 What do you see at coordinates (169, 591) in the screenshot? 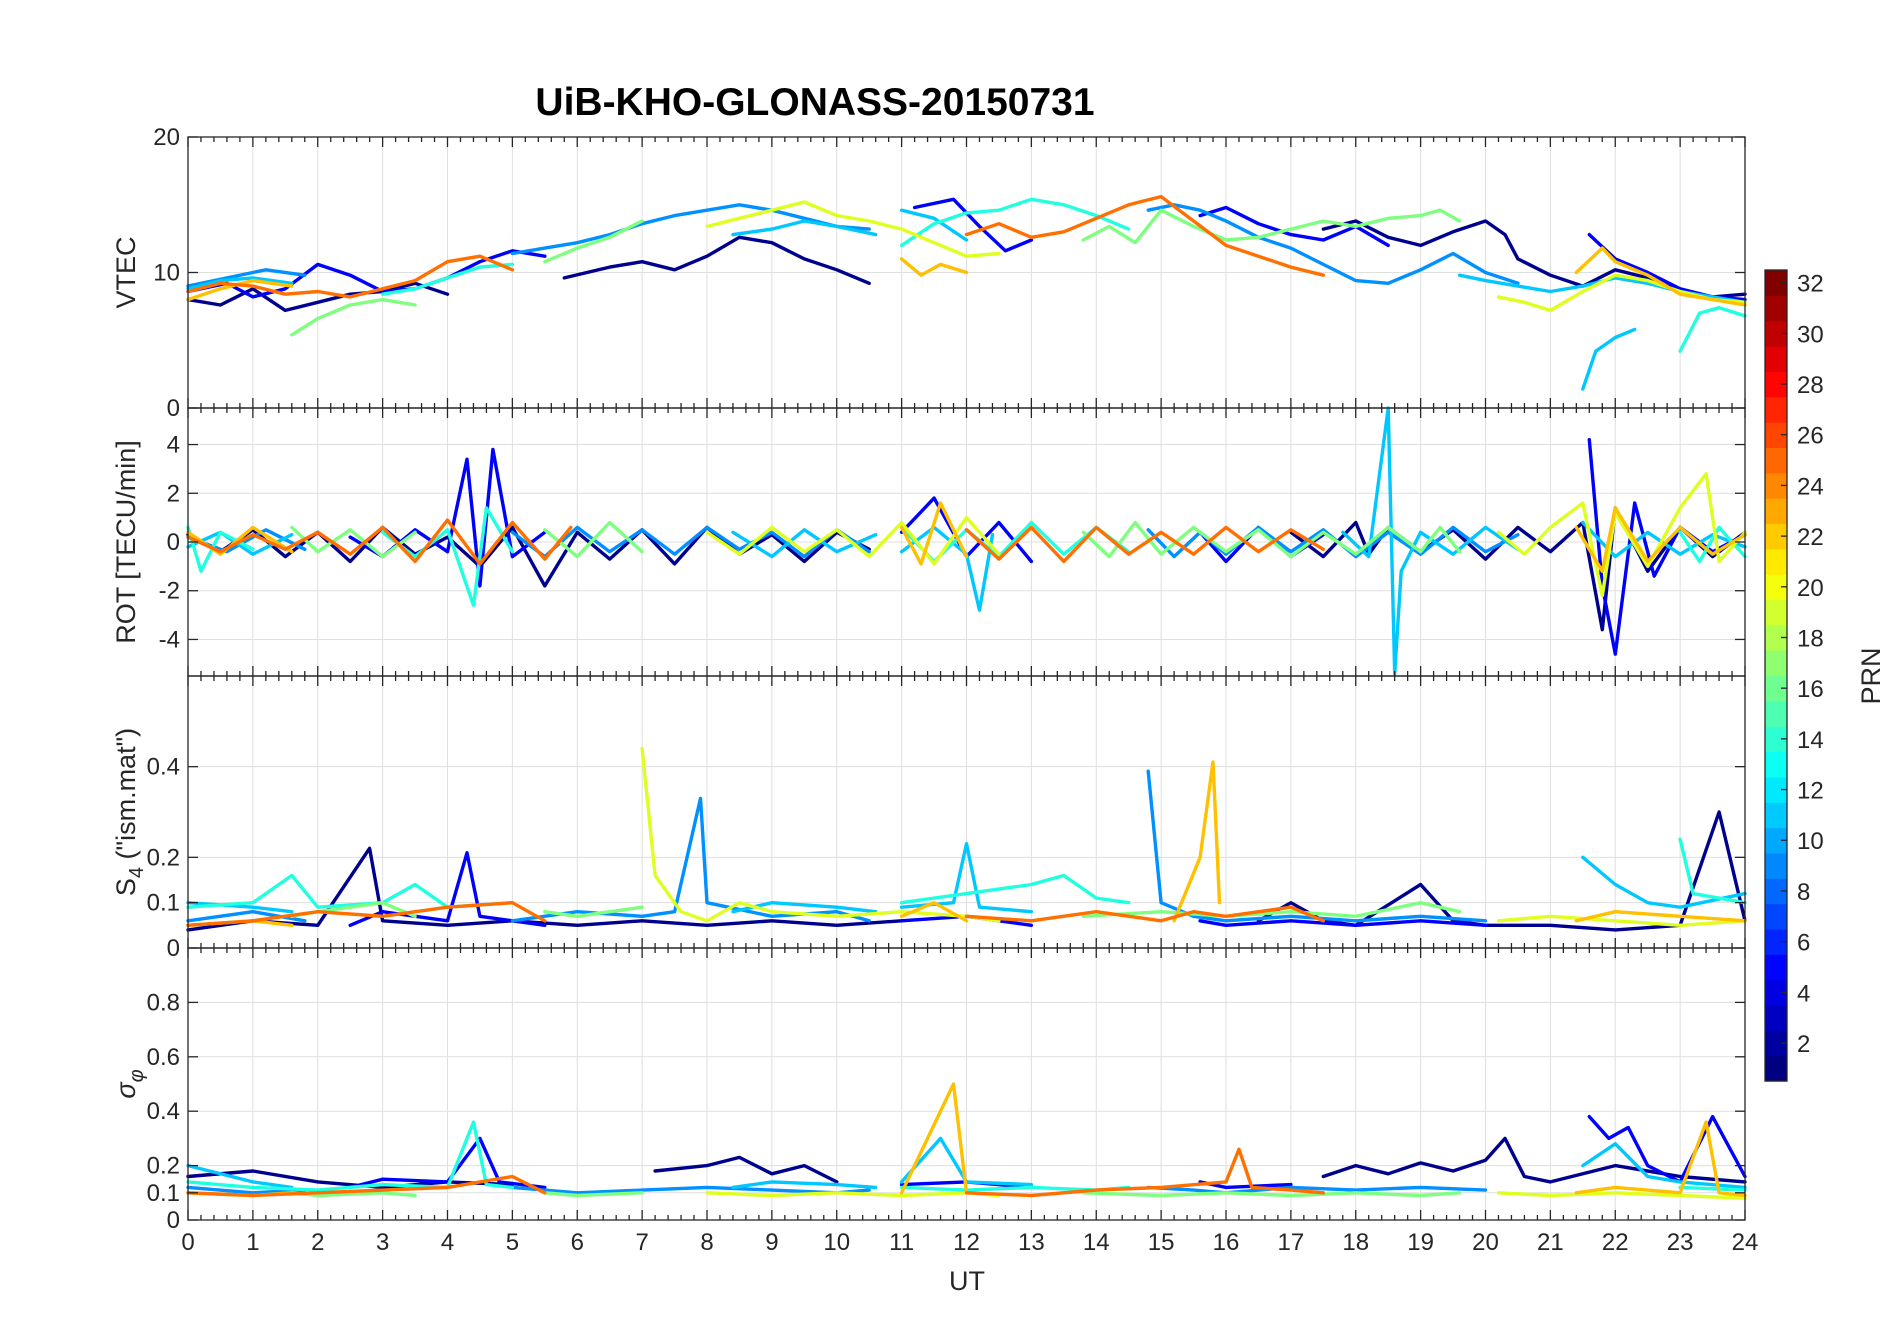
I see `y-tick-label: -2` at bounding box center [169, 591].